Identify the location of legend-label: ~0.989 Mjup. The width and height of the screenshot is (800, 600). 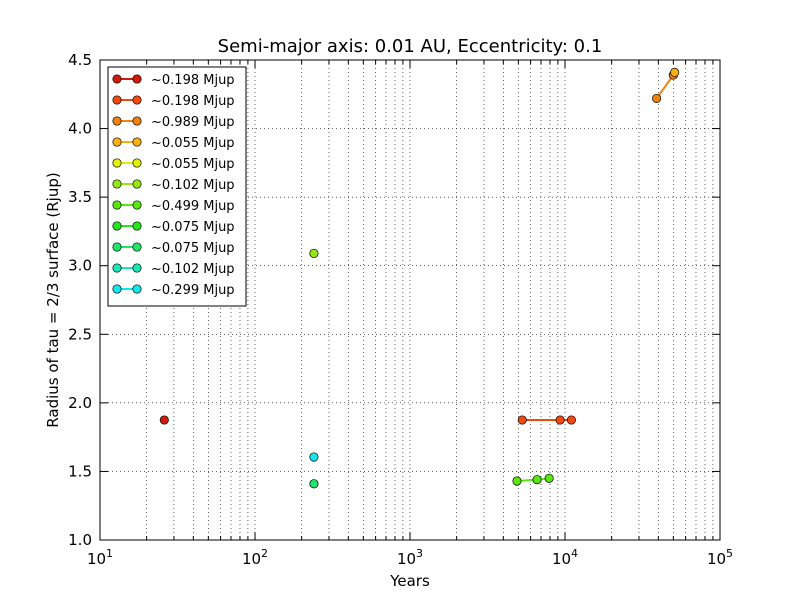
(193, 122).